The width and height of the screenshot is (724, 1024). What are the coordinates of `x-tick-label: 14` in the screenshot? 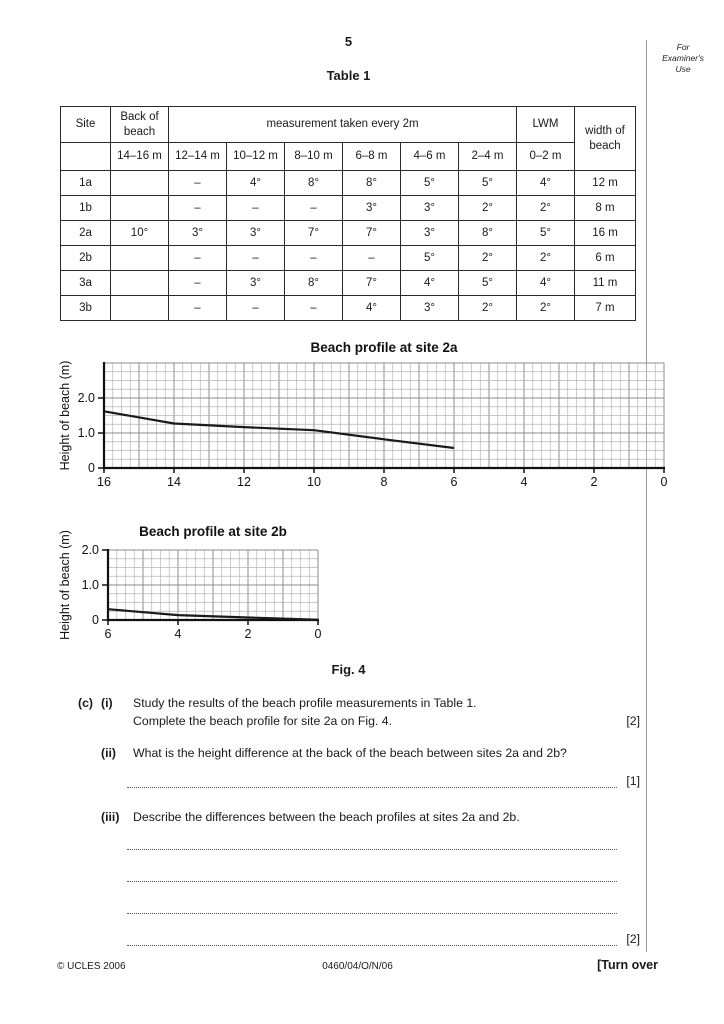 It's located at (174, 482).